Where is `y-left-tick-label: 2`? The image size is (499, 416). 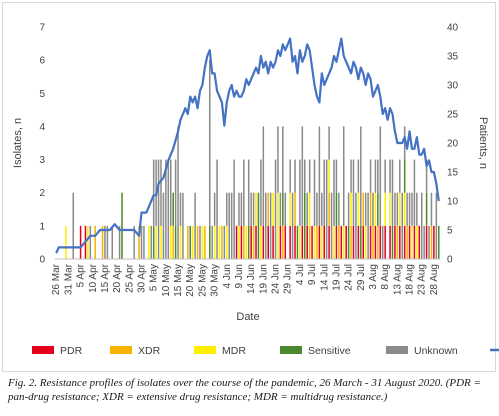
y-left-tick-label: 2 is located at coordinates (42, 193).